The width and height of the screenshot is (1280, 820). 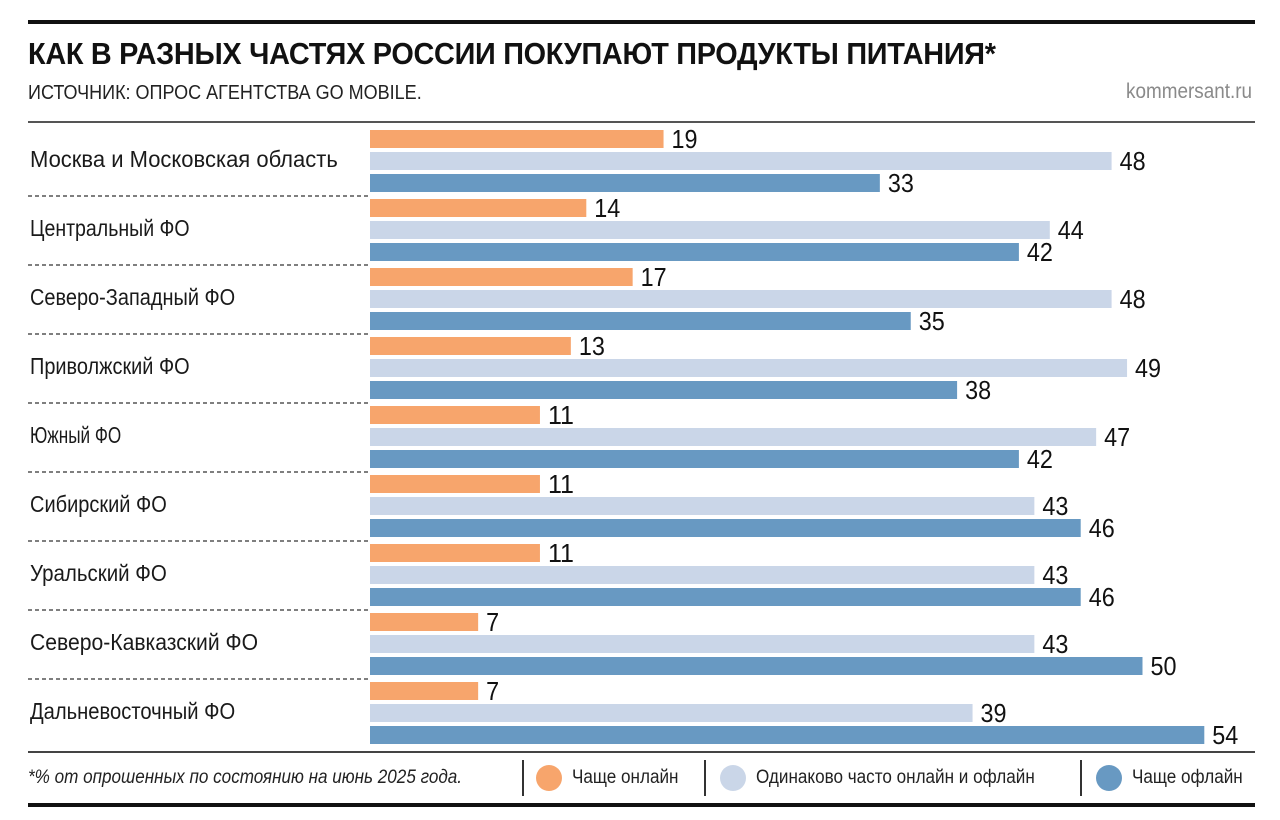 I want to click on data-label: 50, so click(x=1164, y=666).